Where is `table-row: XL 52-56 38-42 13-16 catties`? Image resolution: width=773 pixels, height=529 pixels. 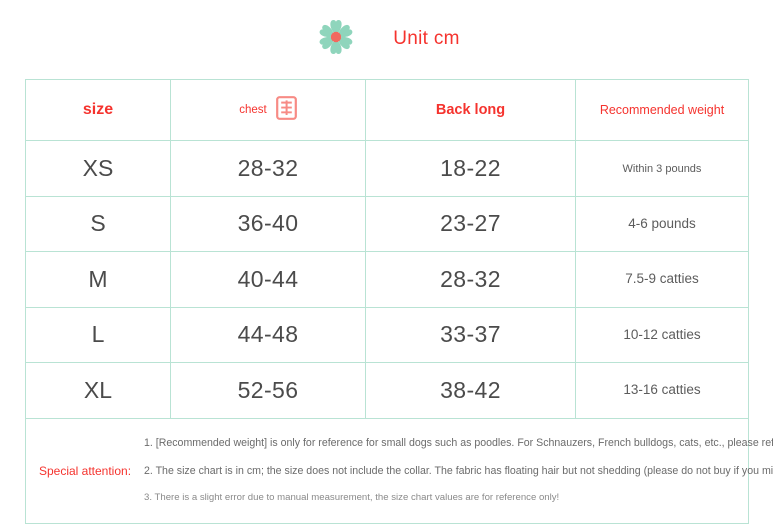
table-row: XL 52-56 38-42 13-16 catties is located at coordinates (387, 390).